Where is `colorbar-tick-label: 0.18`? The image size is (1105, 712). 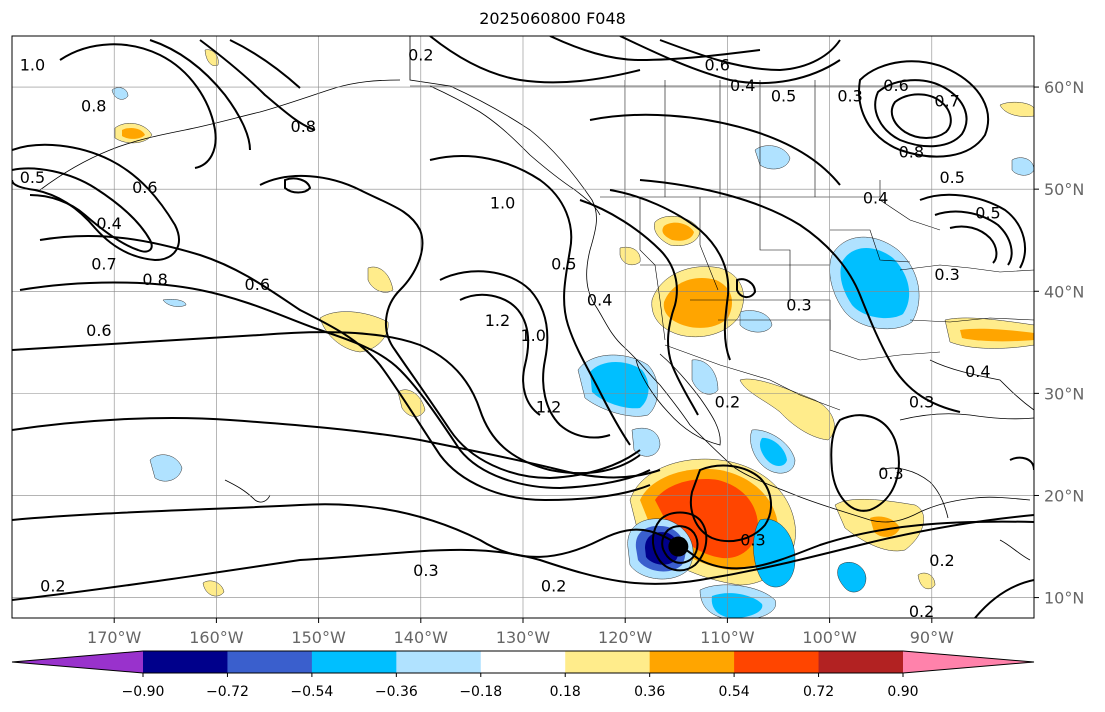
colorbar-tick-label: 0.18 is located at coordinates (565, 692).